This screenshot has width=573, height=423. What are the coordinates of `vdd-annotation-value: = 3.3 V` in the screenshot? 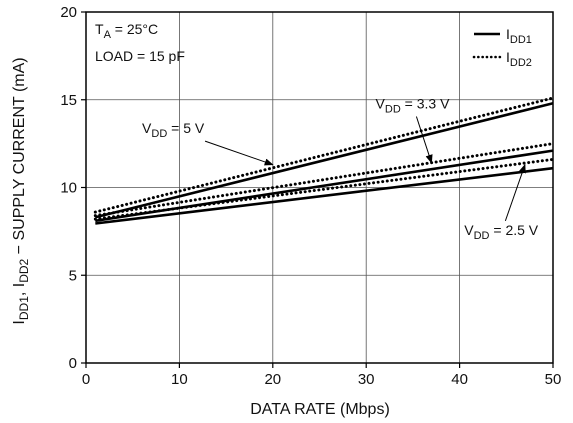 It's located at (425, 104).